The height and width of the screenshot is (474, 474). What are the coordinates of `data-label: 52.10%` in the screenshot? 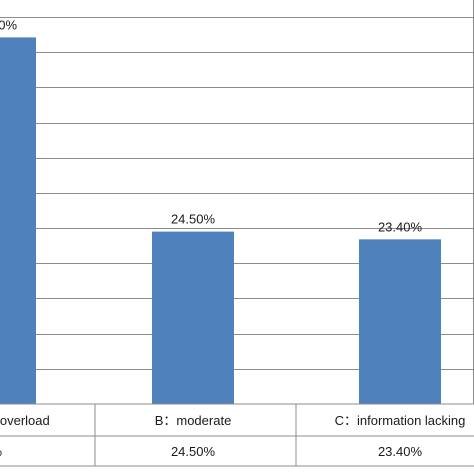 It's located at (8, 24).